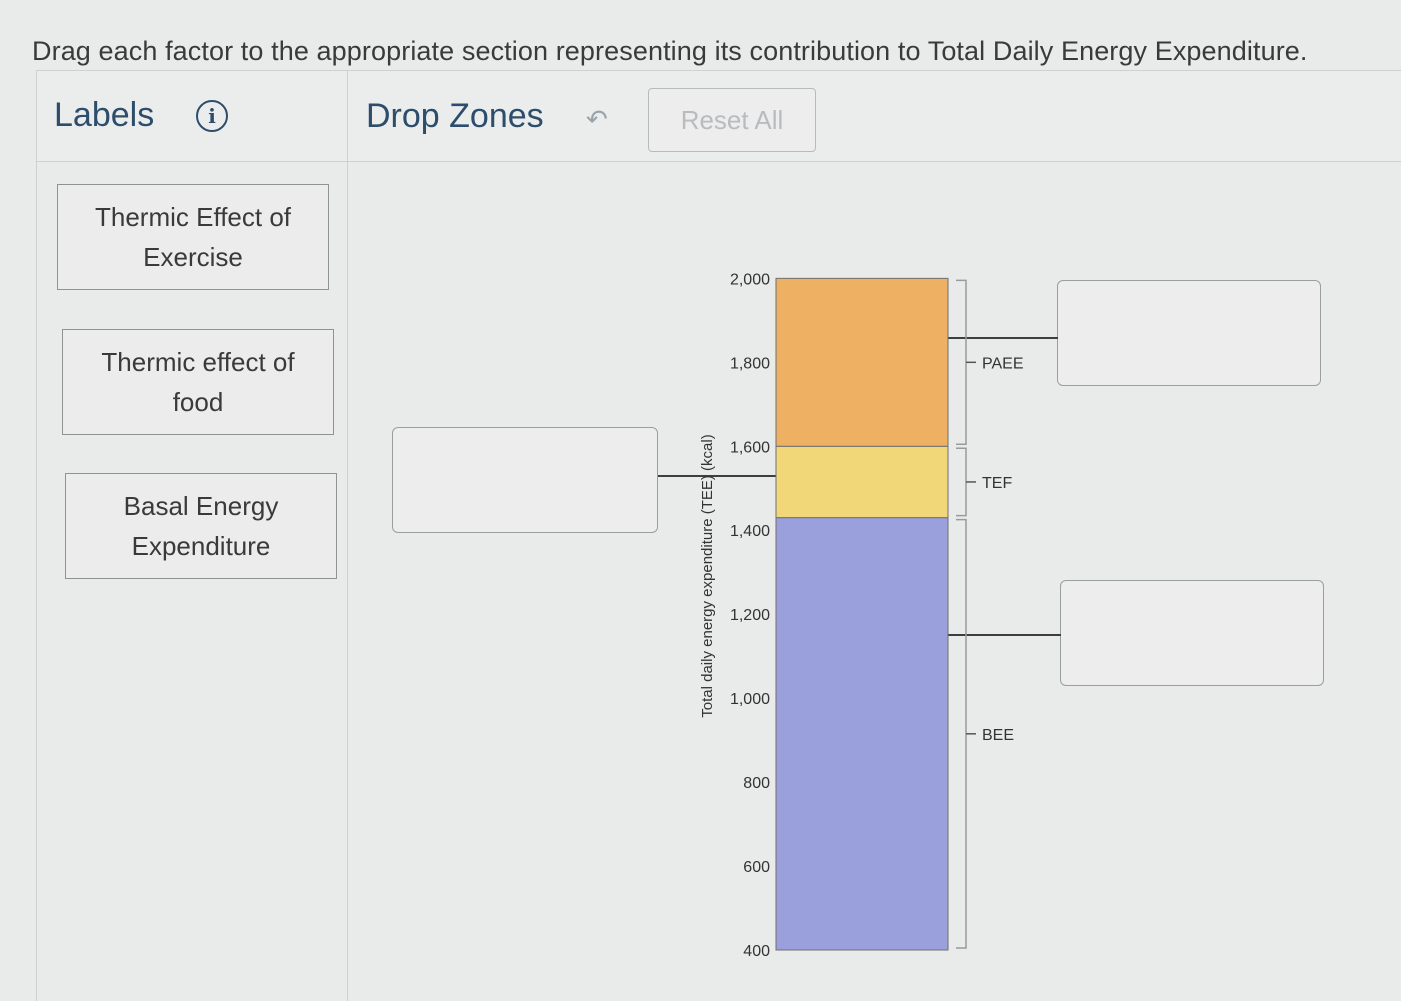 The height and width of the screenshot is (1001, 1401). Describe the element at coordinates (750, 531) in the screenshot. I see `chart-y-tick-label: 1,400` at that location.